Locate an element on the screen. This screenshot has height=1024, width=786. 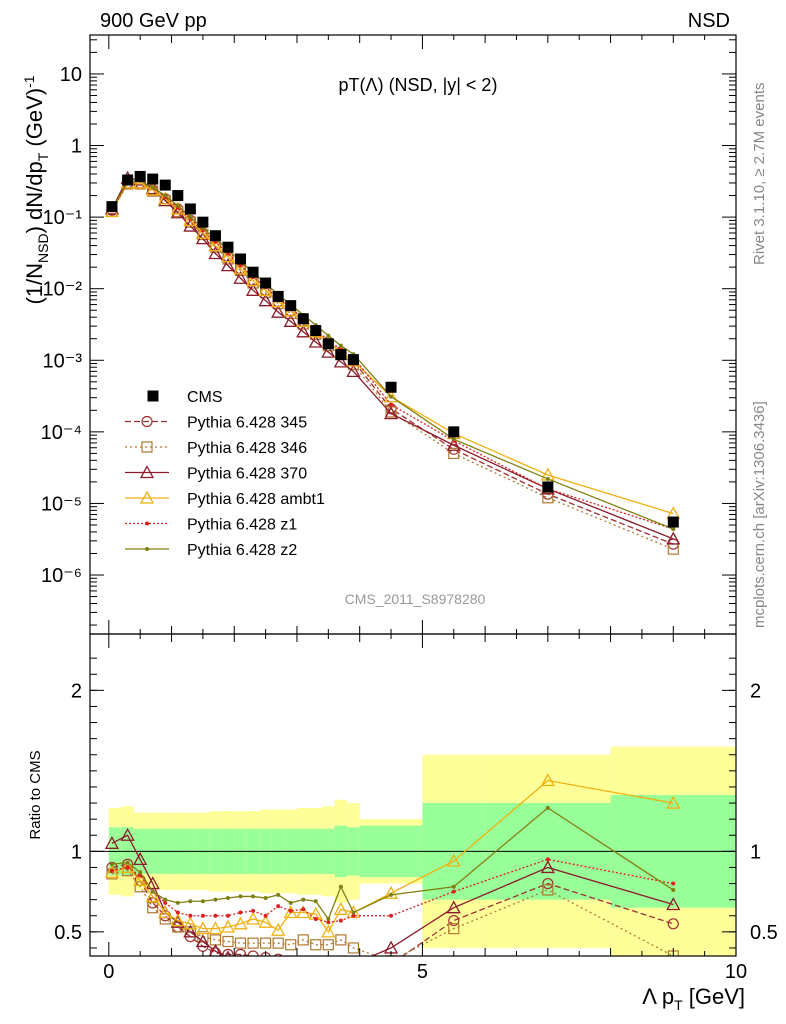
legend-label: Pythia 6.428 345 is located at coordinates (247, 423).